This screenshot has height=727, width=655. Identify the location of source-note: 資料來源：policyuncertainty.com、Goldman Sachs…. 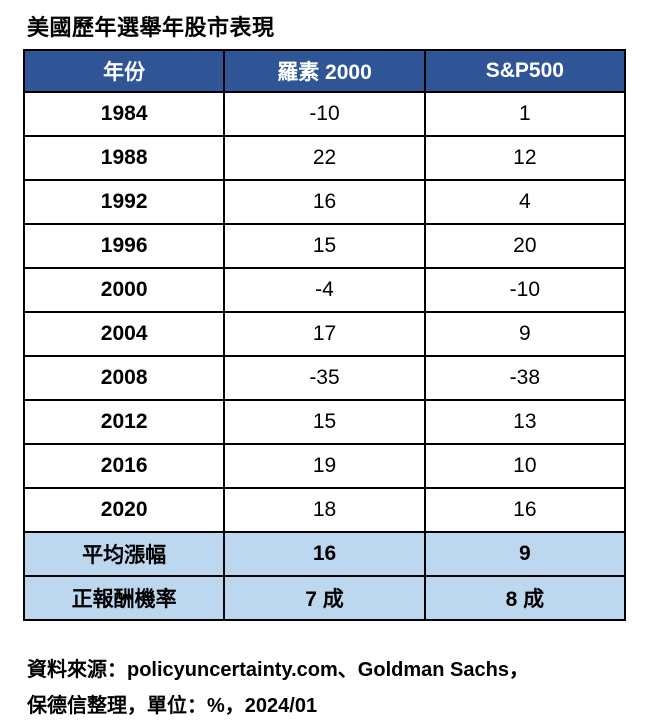
(332, 688).